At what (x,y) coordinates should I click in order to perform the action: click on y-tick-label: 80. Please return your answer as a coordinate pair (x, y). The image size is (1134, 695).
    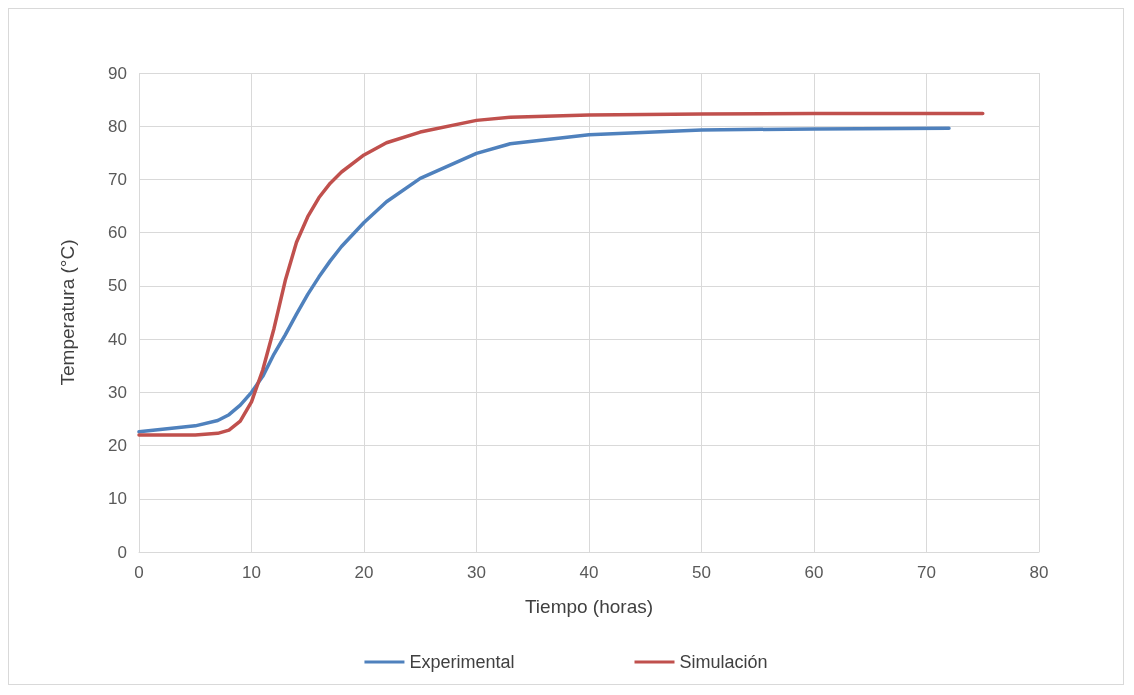
    Looking at the image, I should click on (117, 126).